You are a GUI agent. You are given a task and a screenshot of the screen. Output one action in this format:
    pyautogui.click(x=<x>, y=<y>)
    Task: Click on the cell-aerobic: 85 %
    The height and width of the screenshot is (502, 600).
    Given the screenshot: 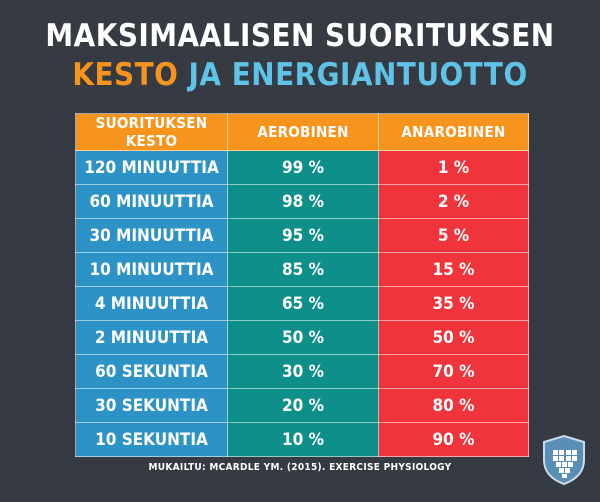 What is the action you would take?
    pyautogui.click(x=303, y=269)
    